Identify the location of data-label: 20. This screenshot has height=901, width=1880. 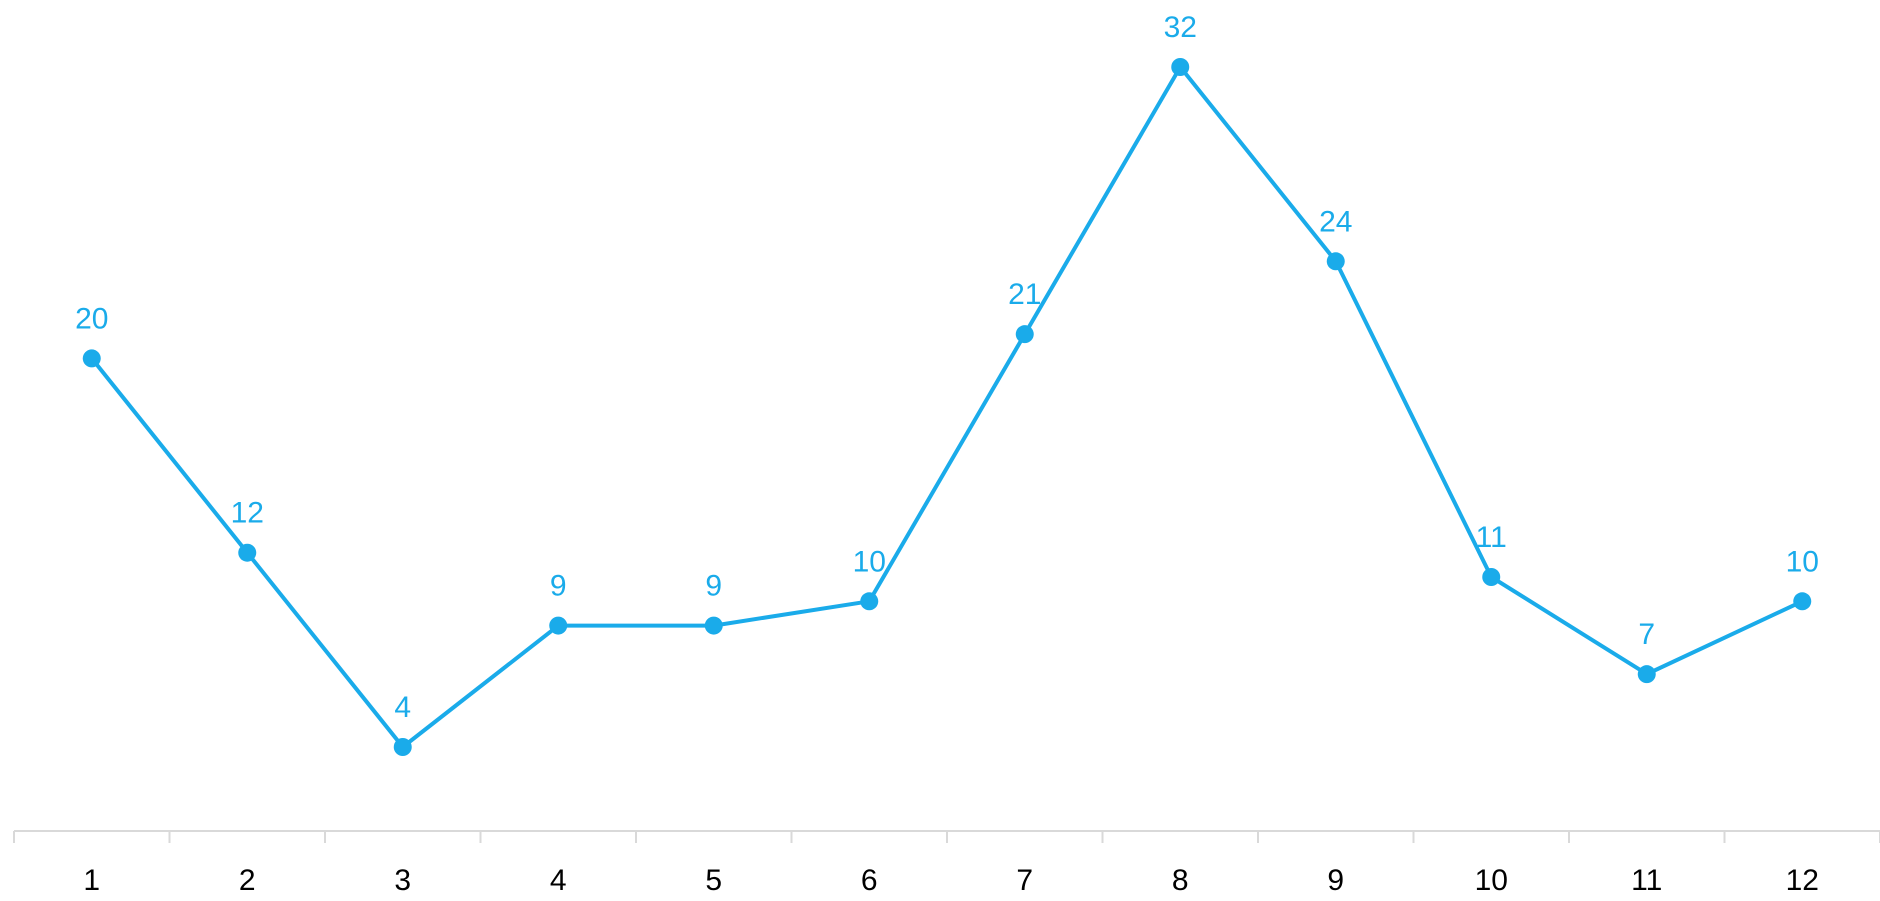
(91, 318).